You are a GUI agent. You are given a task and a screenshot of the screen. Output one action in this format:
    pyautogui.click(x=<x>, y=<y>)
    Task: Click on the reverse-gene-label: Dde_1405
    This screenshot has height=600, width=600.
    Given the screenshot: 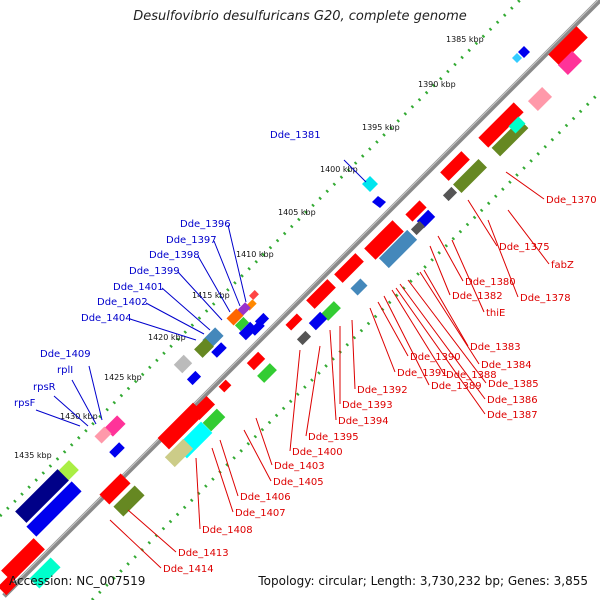 What is the action you would take?
    pyautogui.click(x=298, y=482)
    